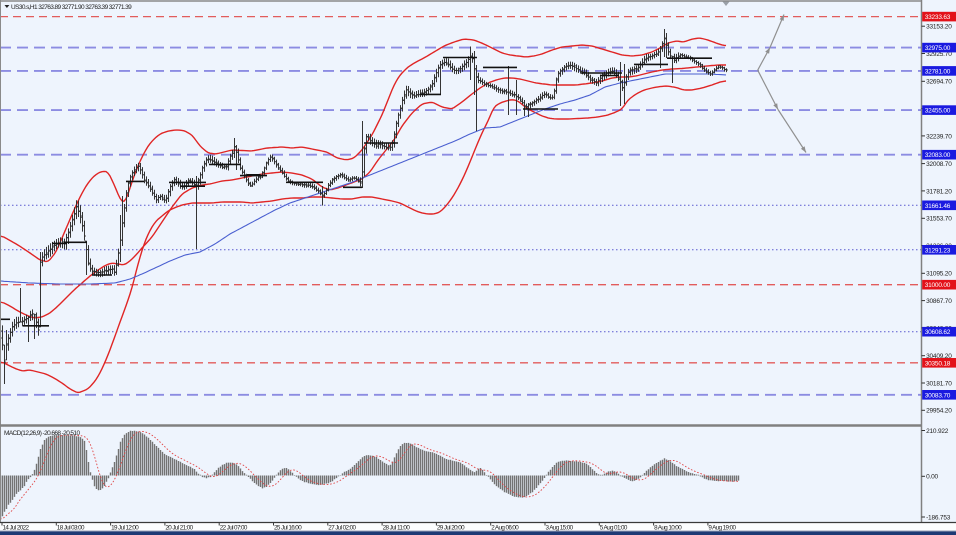 This screenshot has width=956, height=535. What do you see at coordinates (938, 285) in the screenshot?
I see `svg-text: 31000.00` at bounding box center [938, 285].